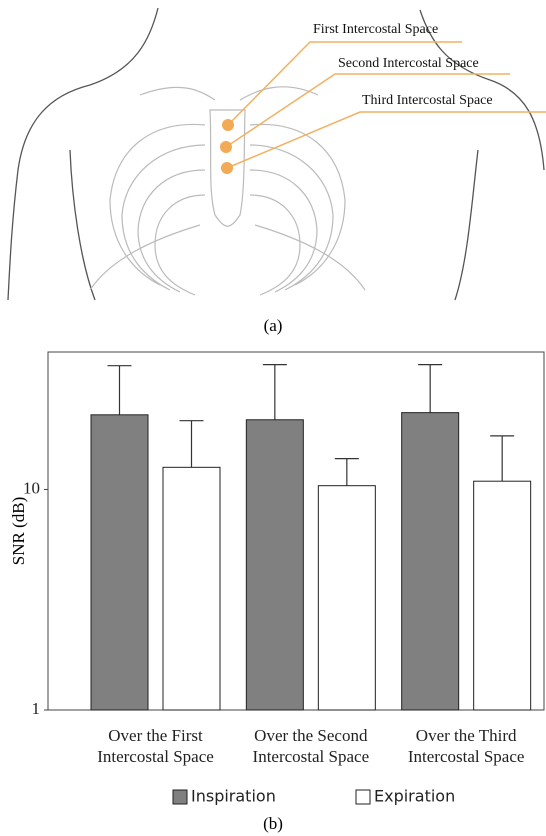 This screenshot has width=546, height=836. I want to click on auscultation-points, so click(227, 146).